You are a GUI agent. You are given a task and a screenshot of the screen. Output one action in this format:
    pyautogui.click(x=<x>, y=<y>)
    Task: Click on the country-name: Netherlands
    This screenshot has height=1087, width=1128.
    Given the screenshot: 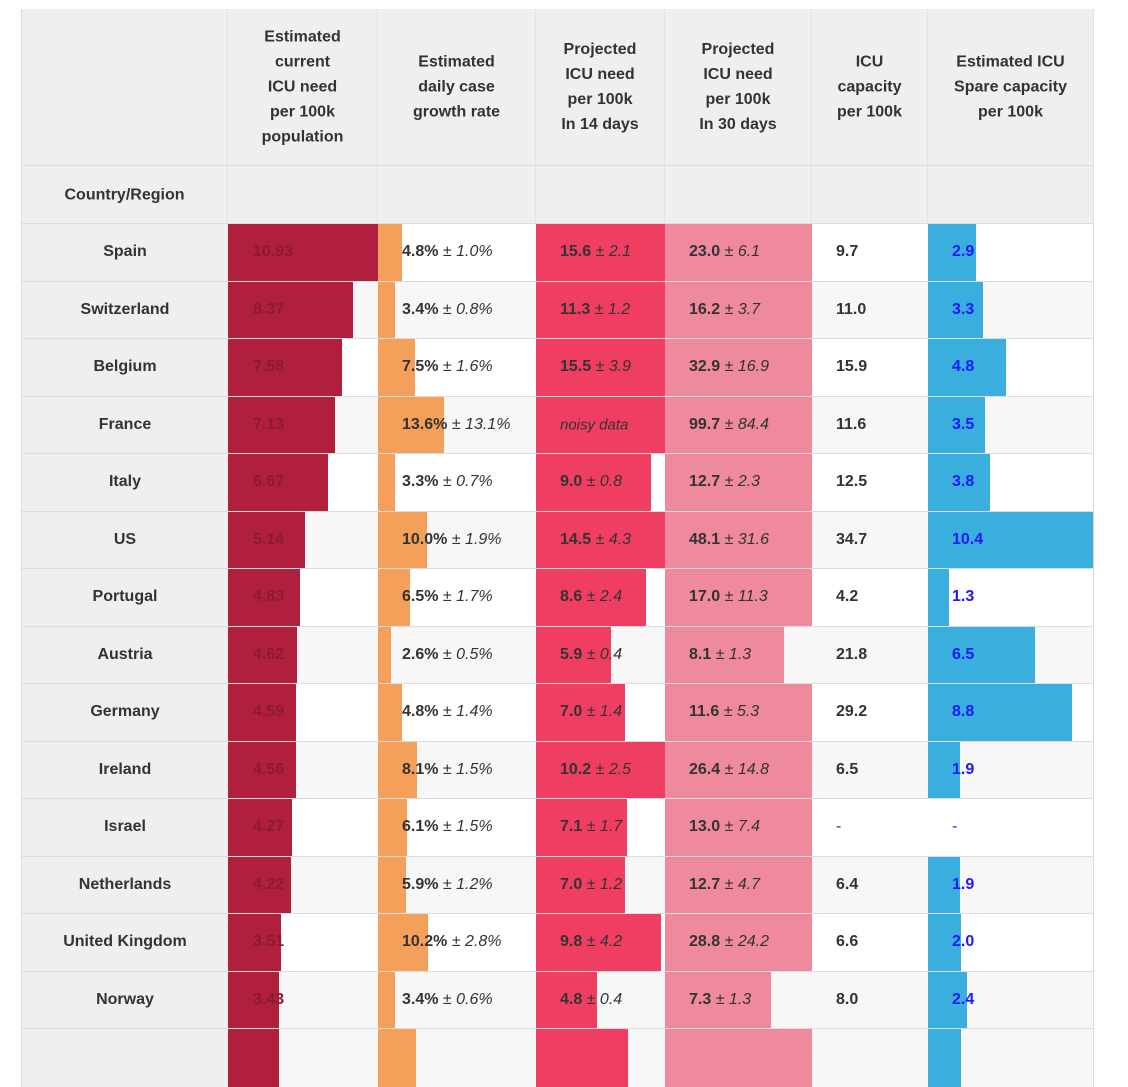 What is the action you would take?
    pyautogui.click(x=125, y=884)
    